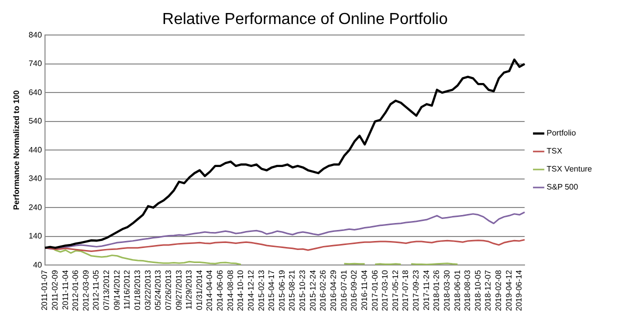 The height and width of the screenshot is (321, 620). Describe the element at coordinates (37, 265) in the screenshot. I see `y-tick-label: 40` at that location.